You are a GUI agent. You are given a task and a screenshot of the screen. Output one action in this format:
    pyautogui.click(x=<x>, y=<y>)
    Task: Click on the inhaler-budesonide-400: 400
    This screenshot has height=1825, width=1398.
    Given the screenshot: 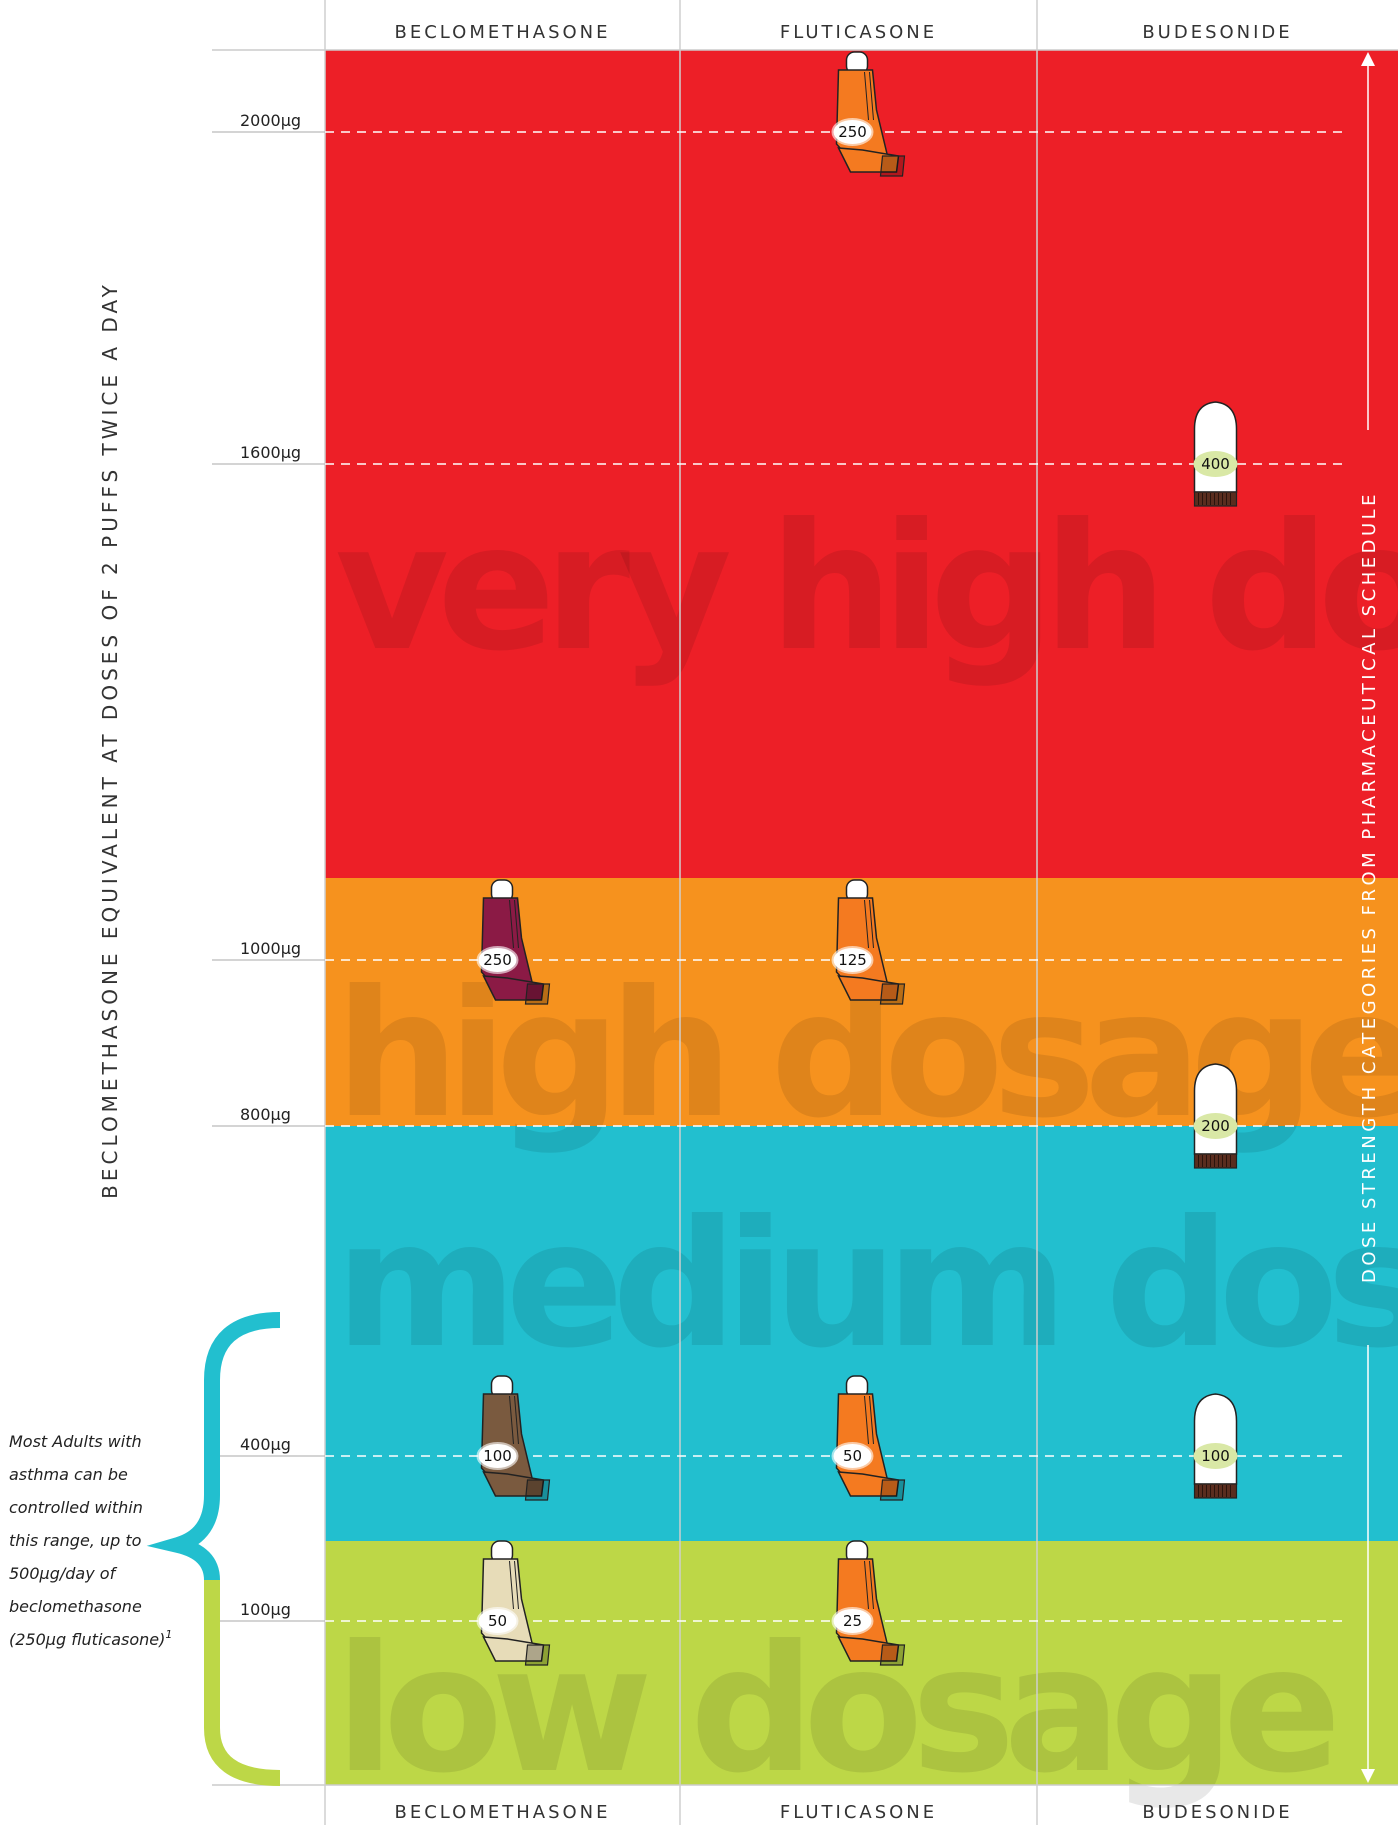 What is the action you would take?
    pyautogui.click(x=1215, y=454)
    